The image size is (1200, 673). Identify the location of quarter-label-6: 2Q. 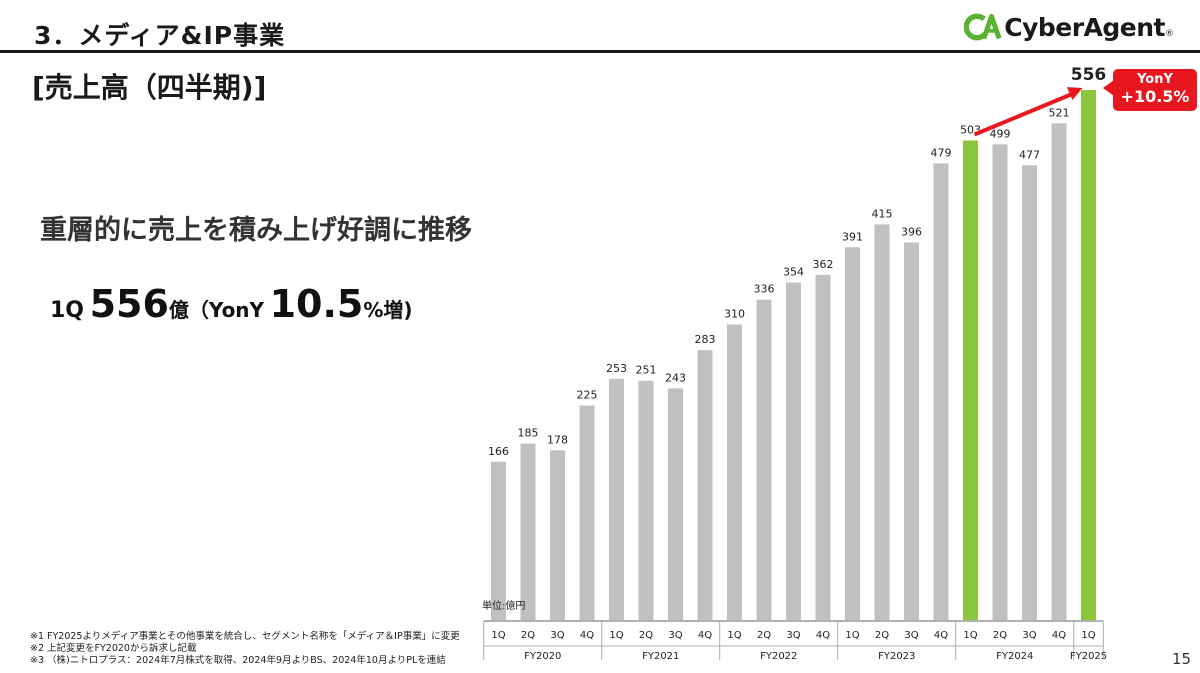
(646, 635).